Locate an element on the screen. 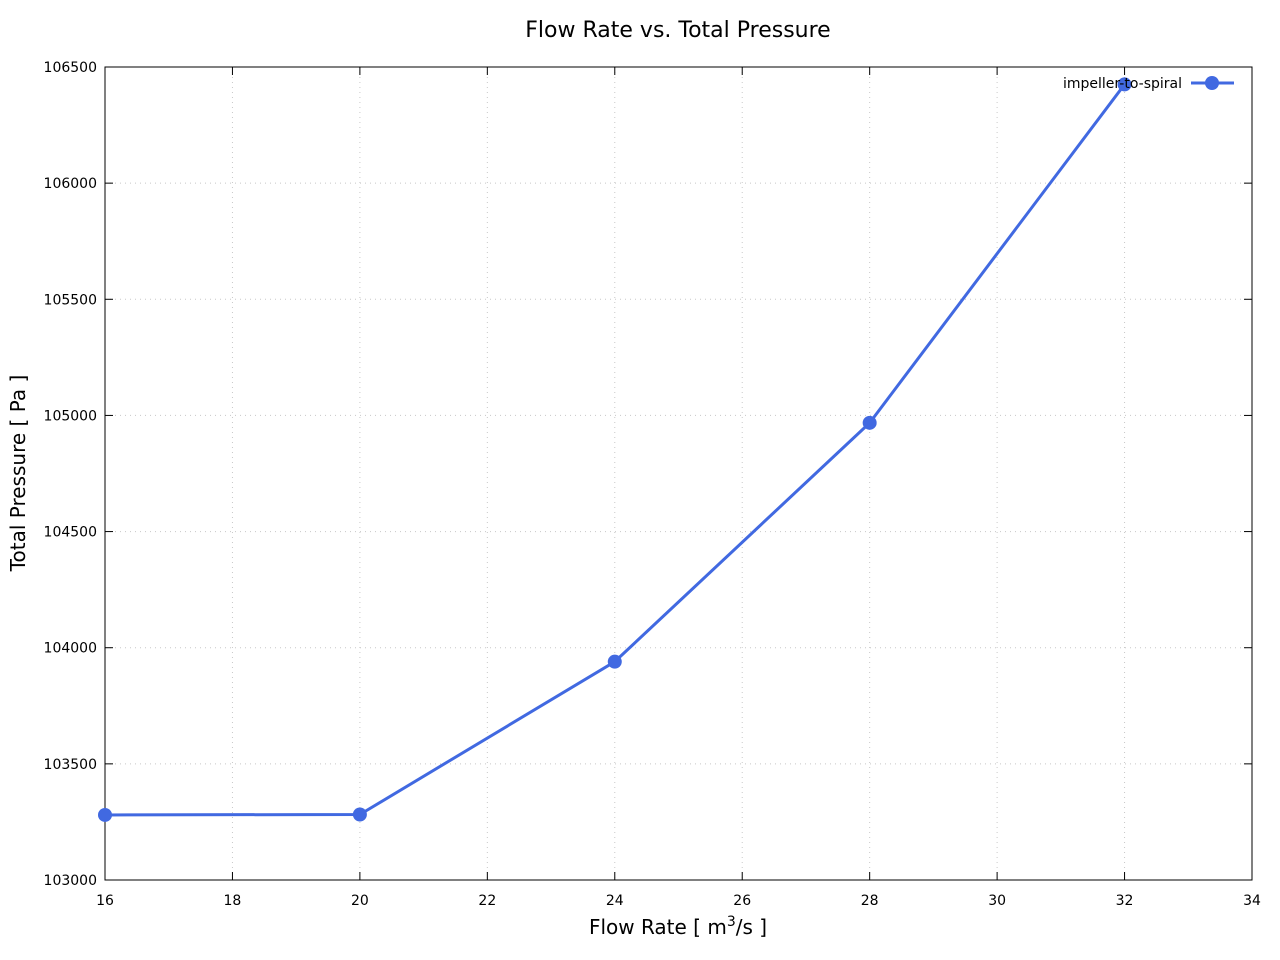 The height and width of the screenshot is (960, 1280). x-tick-label: 16 is located at coordinates (105, 901).